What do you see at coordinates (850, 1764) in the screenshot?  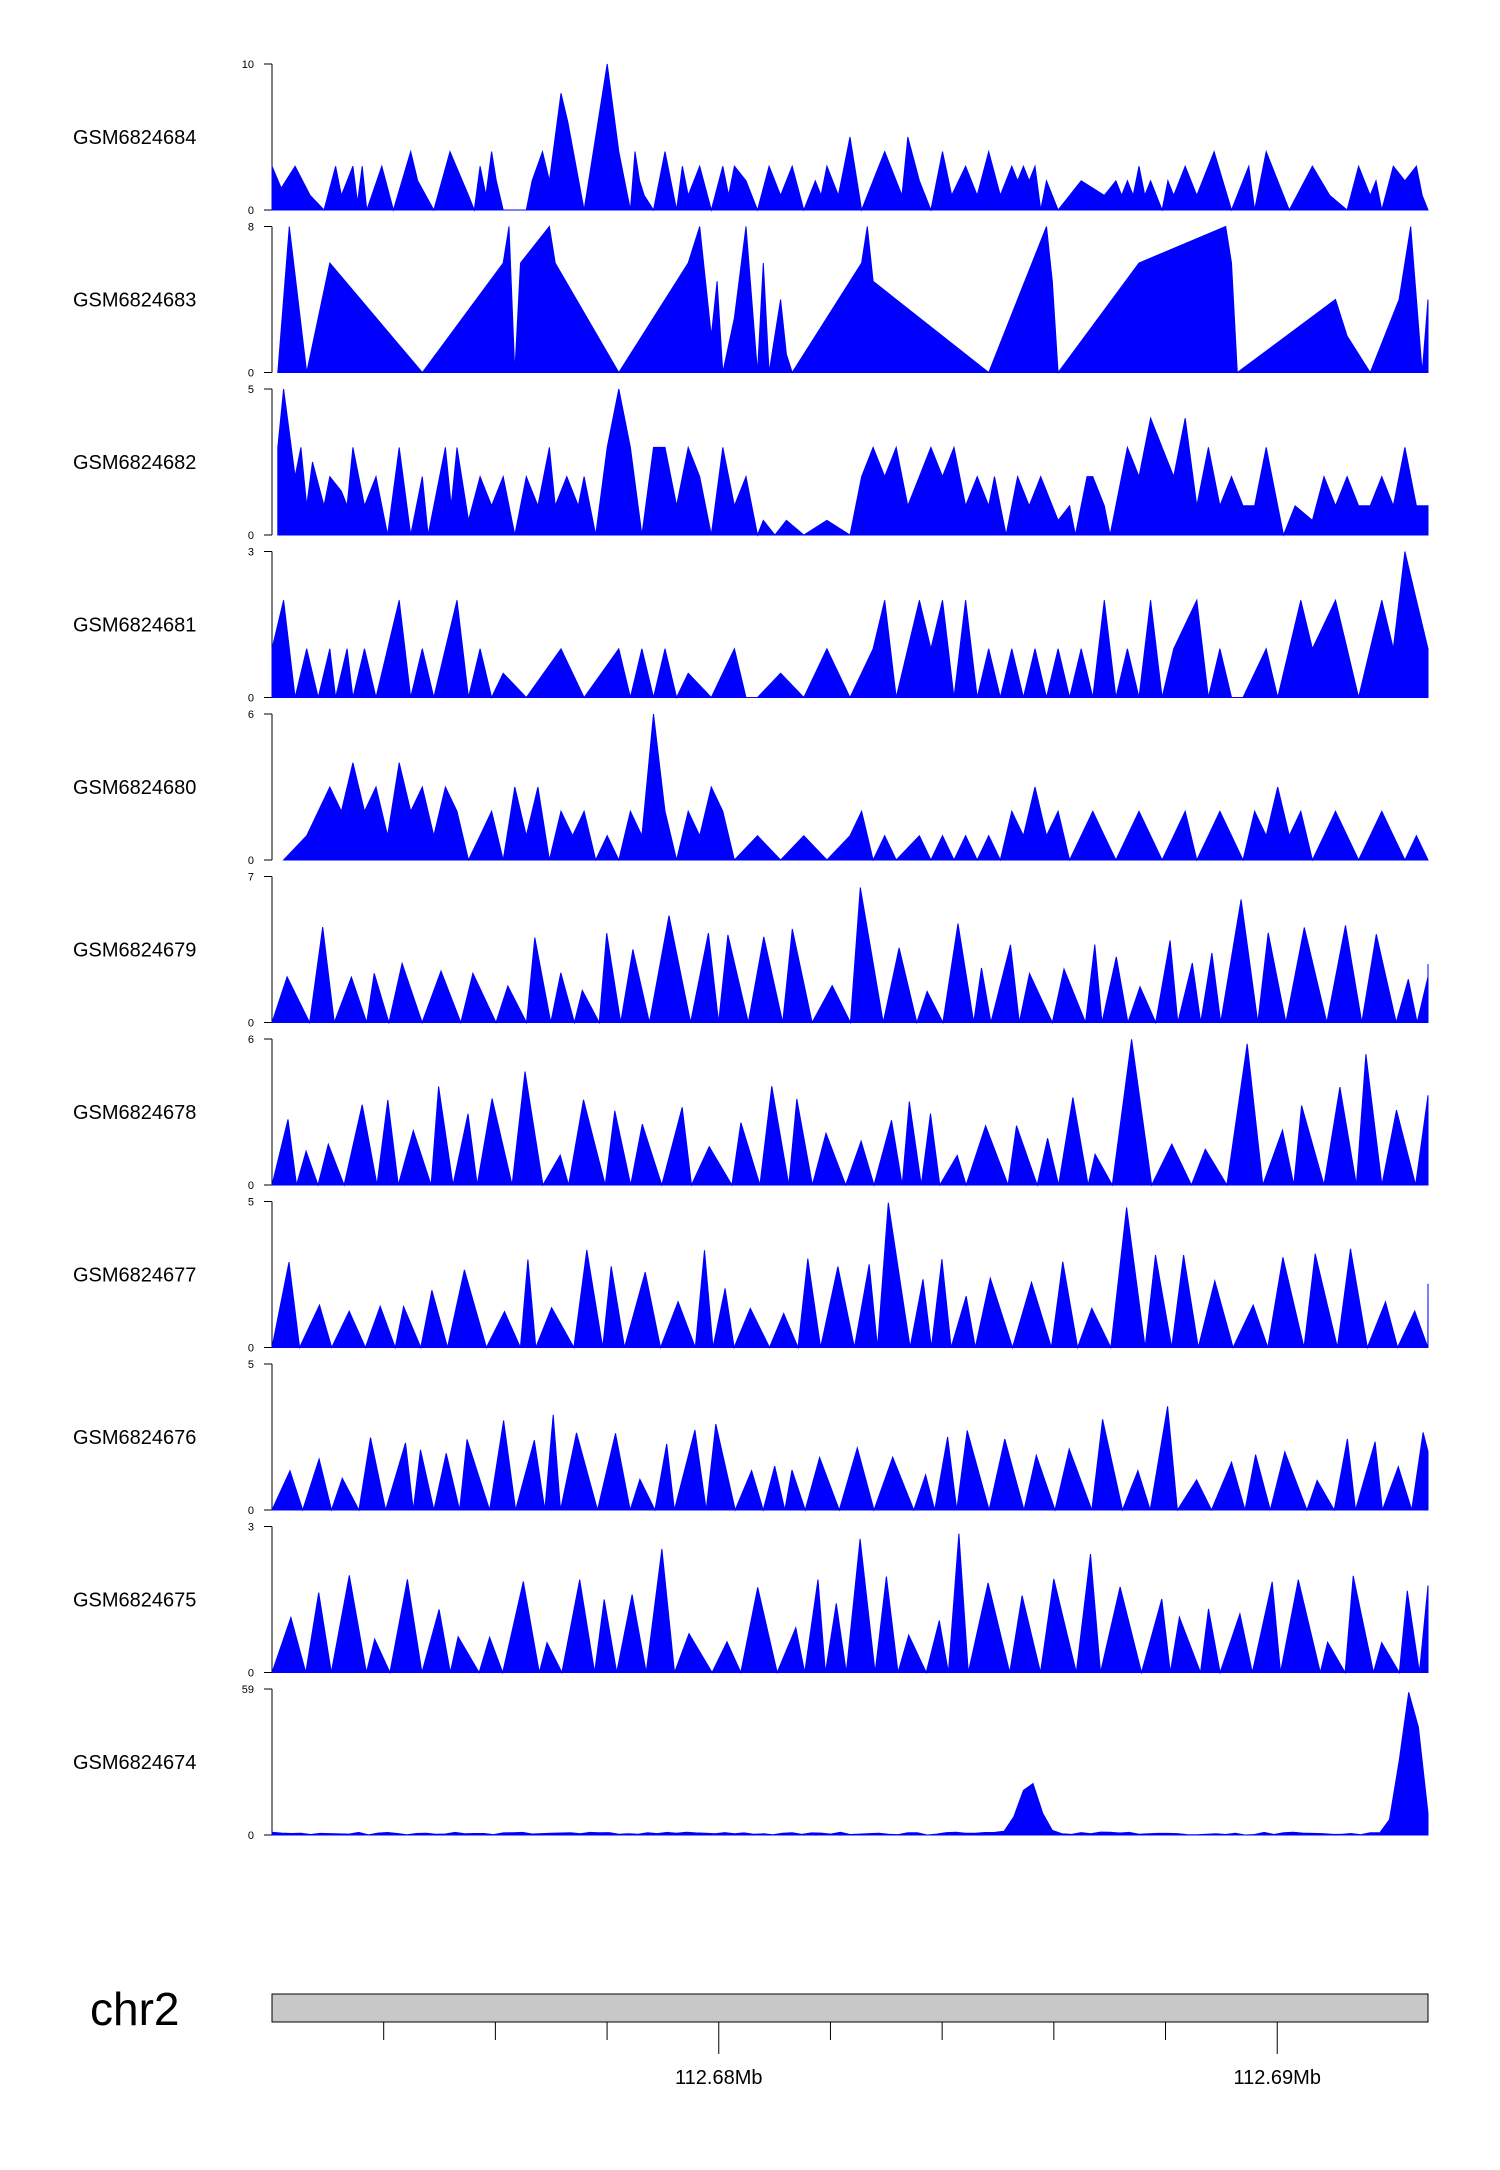 I see `coverage-area-GSM6824674` at bounding box center [850, 1764].